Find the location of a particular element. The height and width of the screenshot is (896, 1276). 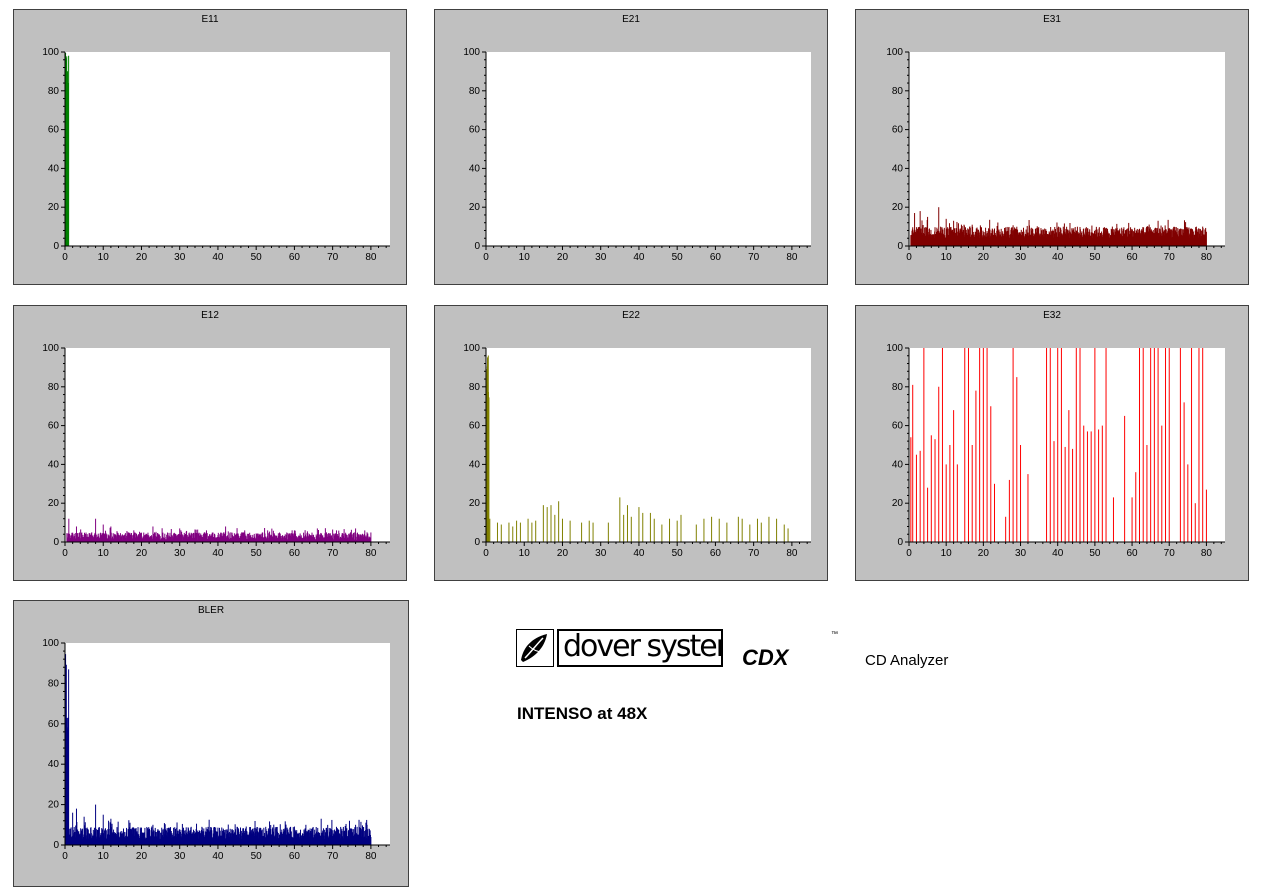

chart-title: E31 is located at coordinates (1052, 19).